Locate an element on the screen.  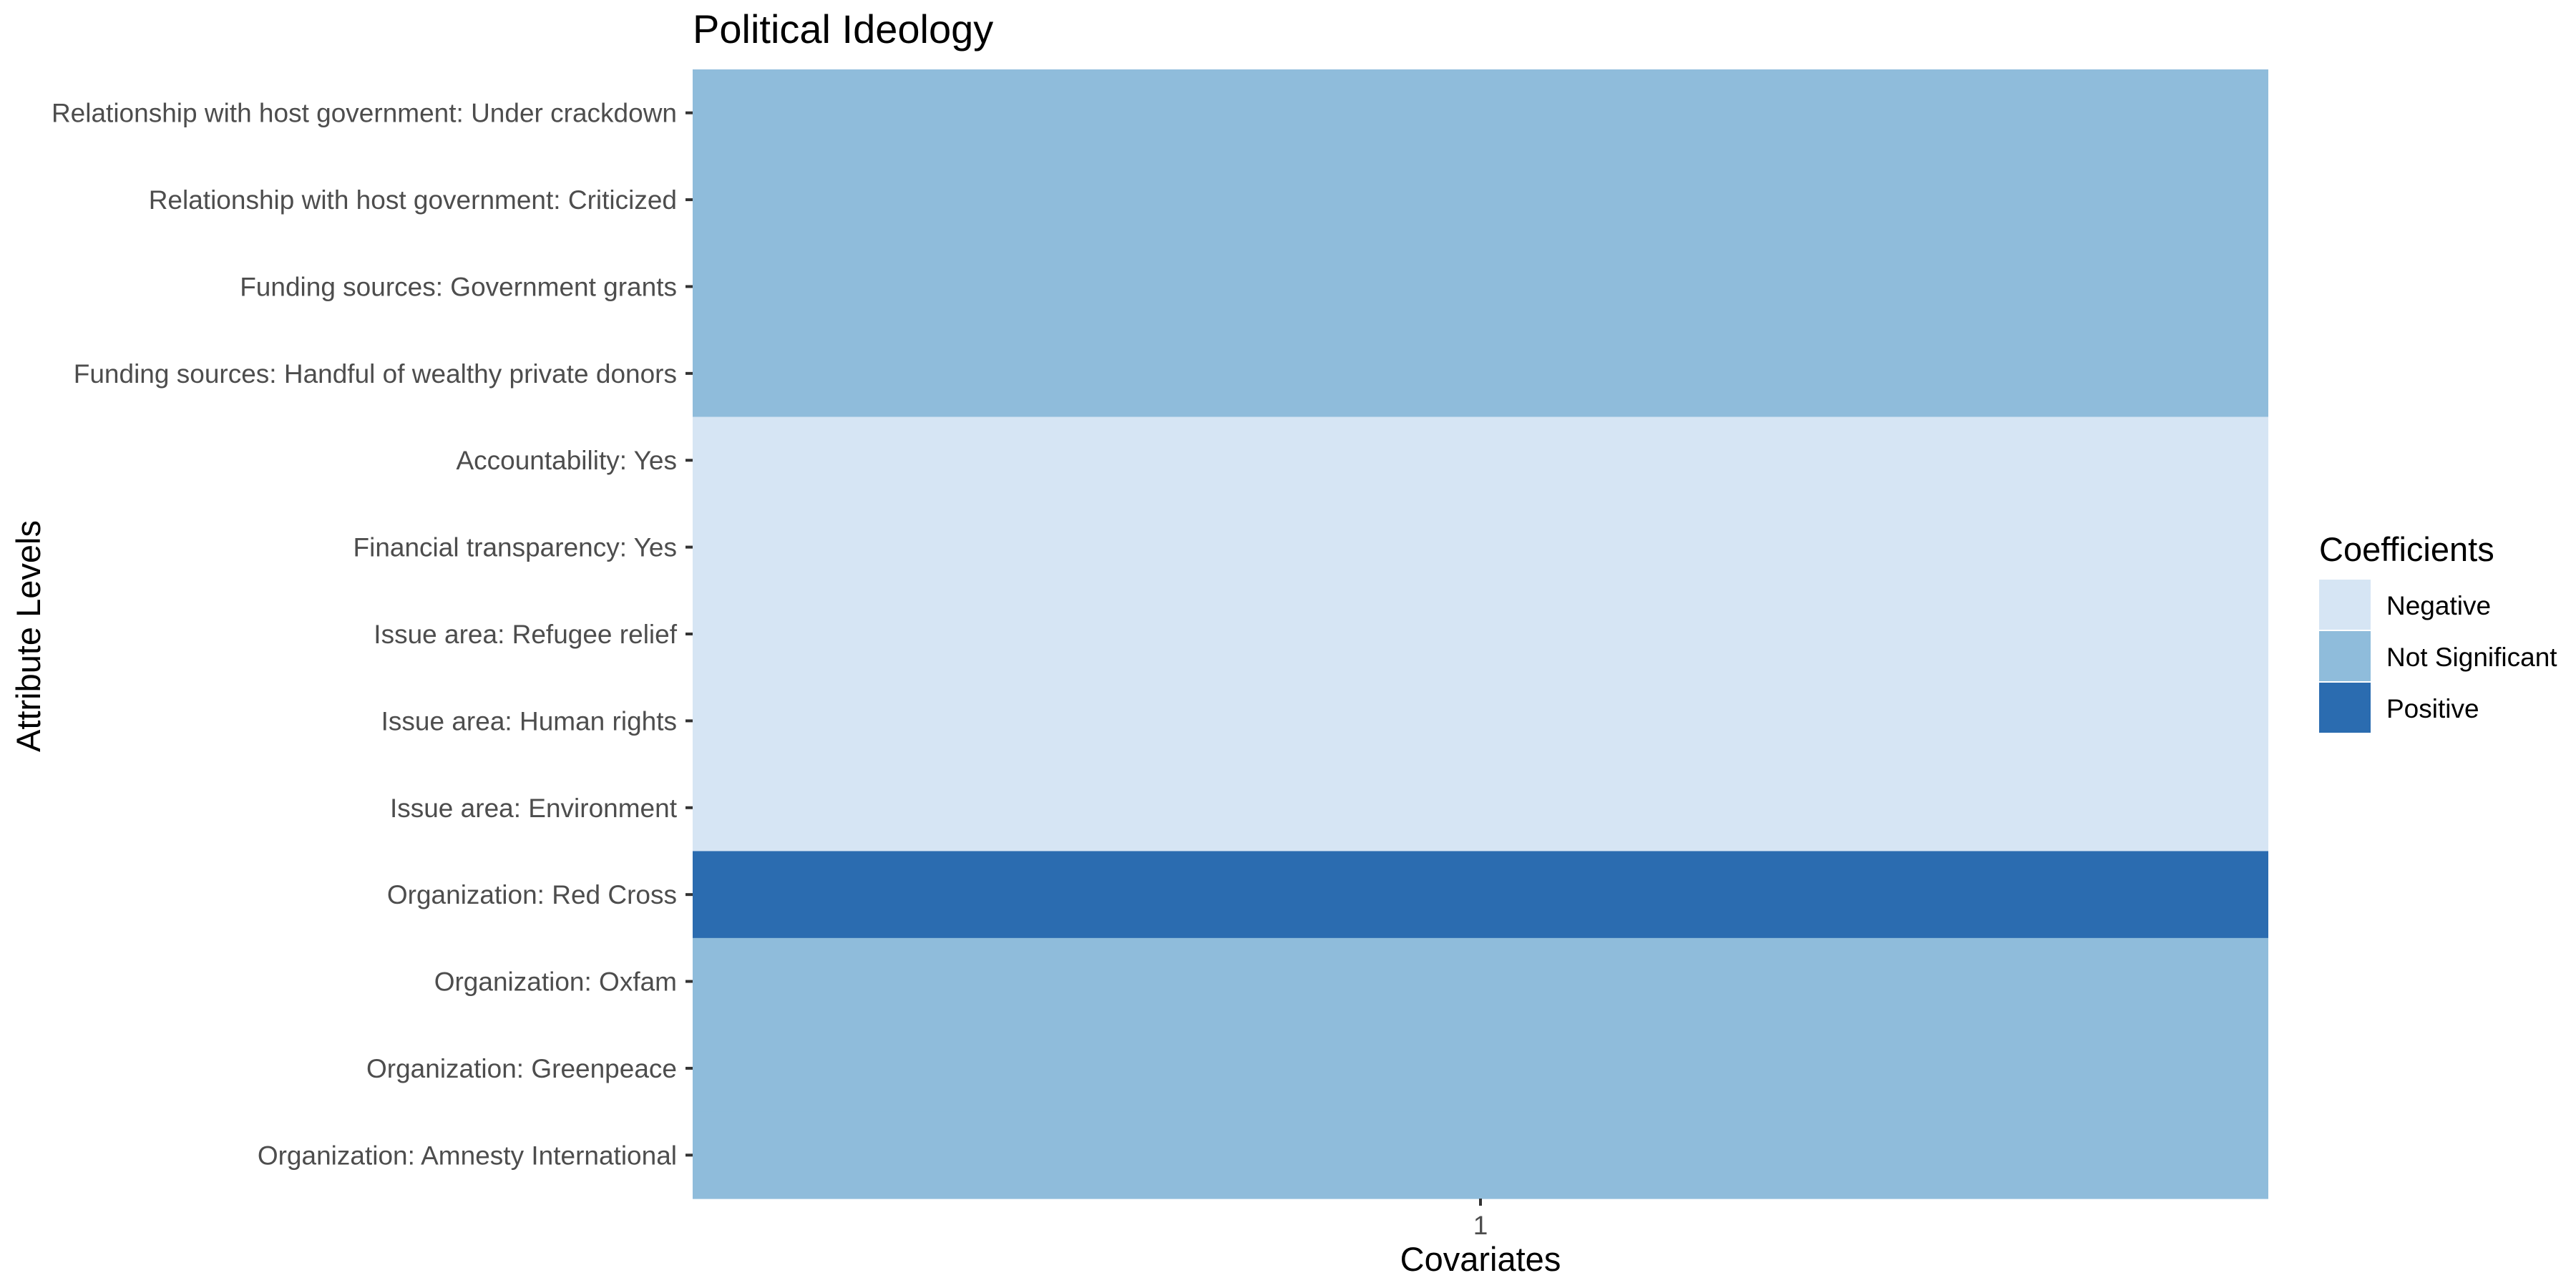
x-axis-title: Covariates is located at coordinates (1480, 1259).